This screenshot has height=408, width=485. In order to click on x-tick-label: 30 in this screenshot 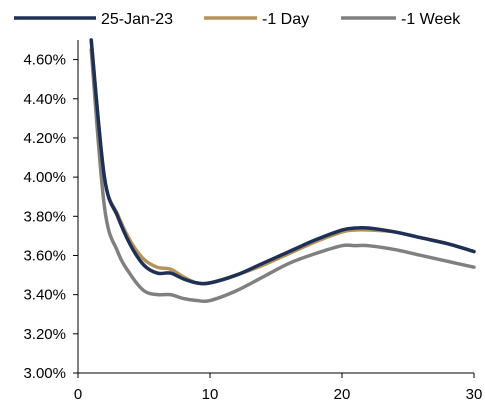, I will do `click(474, 394)`.